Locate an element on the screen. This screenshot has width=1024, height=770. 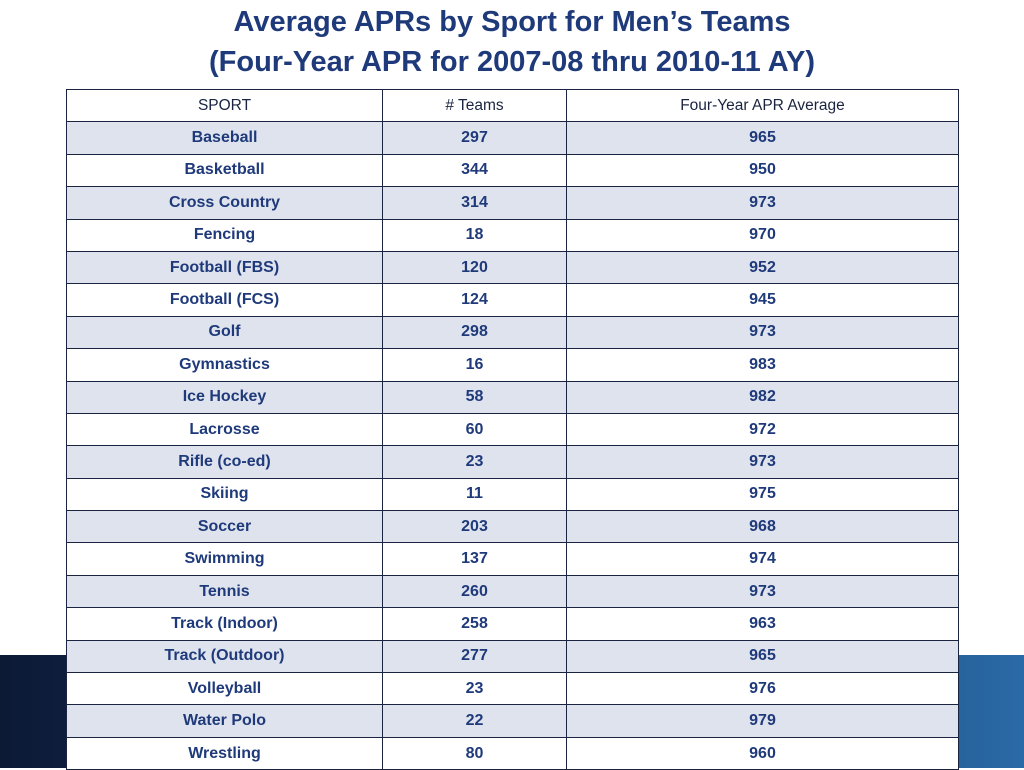
table-row: Volleyball 23 976 is located at coordinates (512, 689).